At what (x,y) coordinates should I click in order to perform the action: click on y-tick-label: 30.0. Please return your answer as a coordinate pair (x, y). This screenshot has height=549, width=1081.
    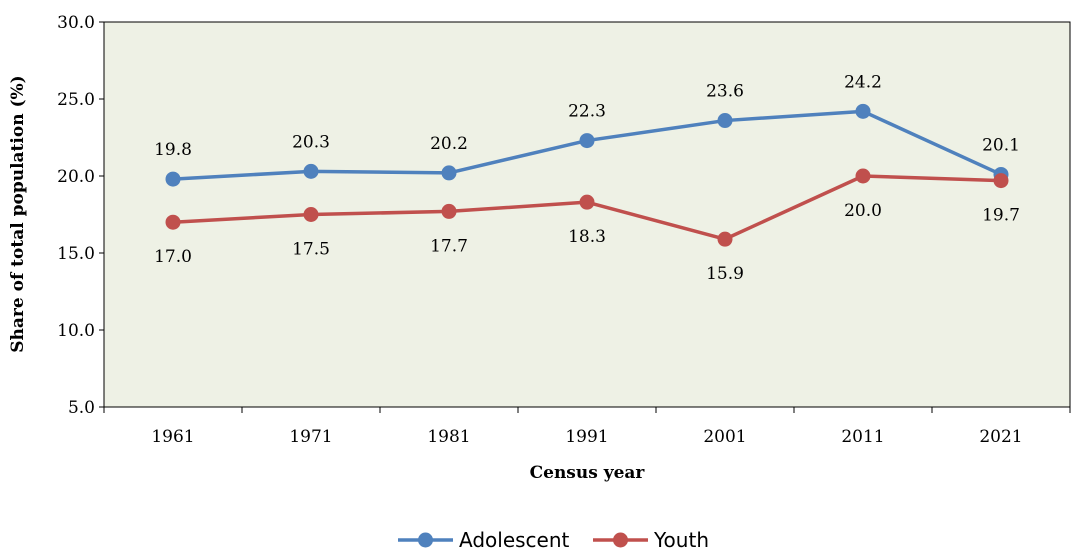
    Looking at the image, I should click on (76, 23).